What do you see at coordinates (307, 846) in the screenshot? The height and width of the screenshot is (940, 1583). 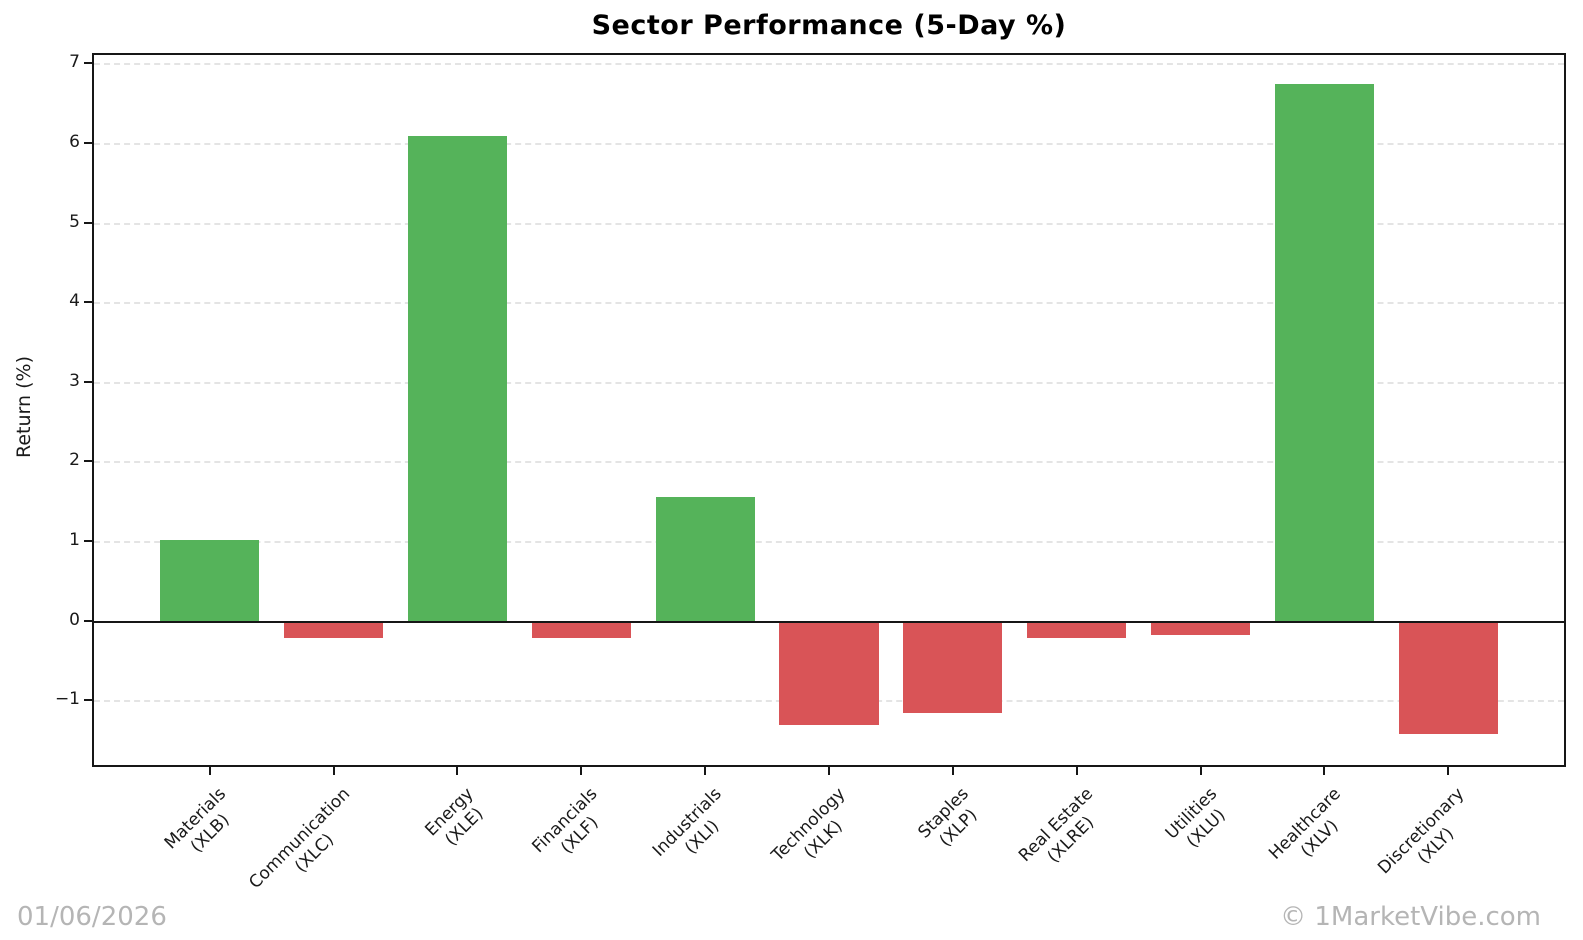 I see `x-tick-label: Communication (XLC)` at bounding box center [307, 846].